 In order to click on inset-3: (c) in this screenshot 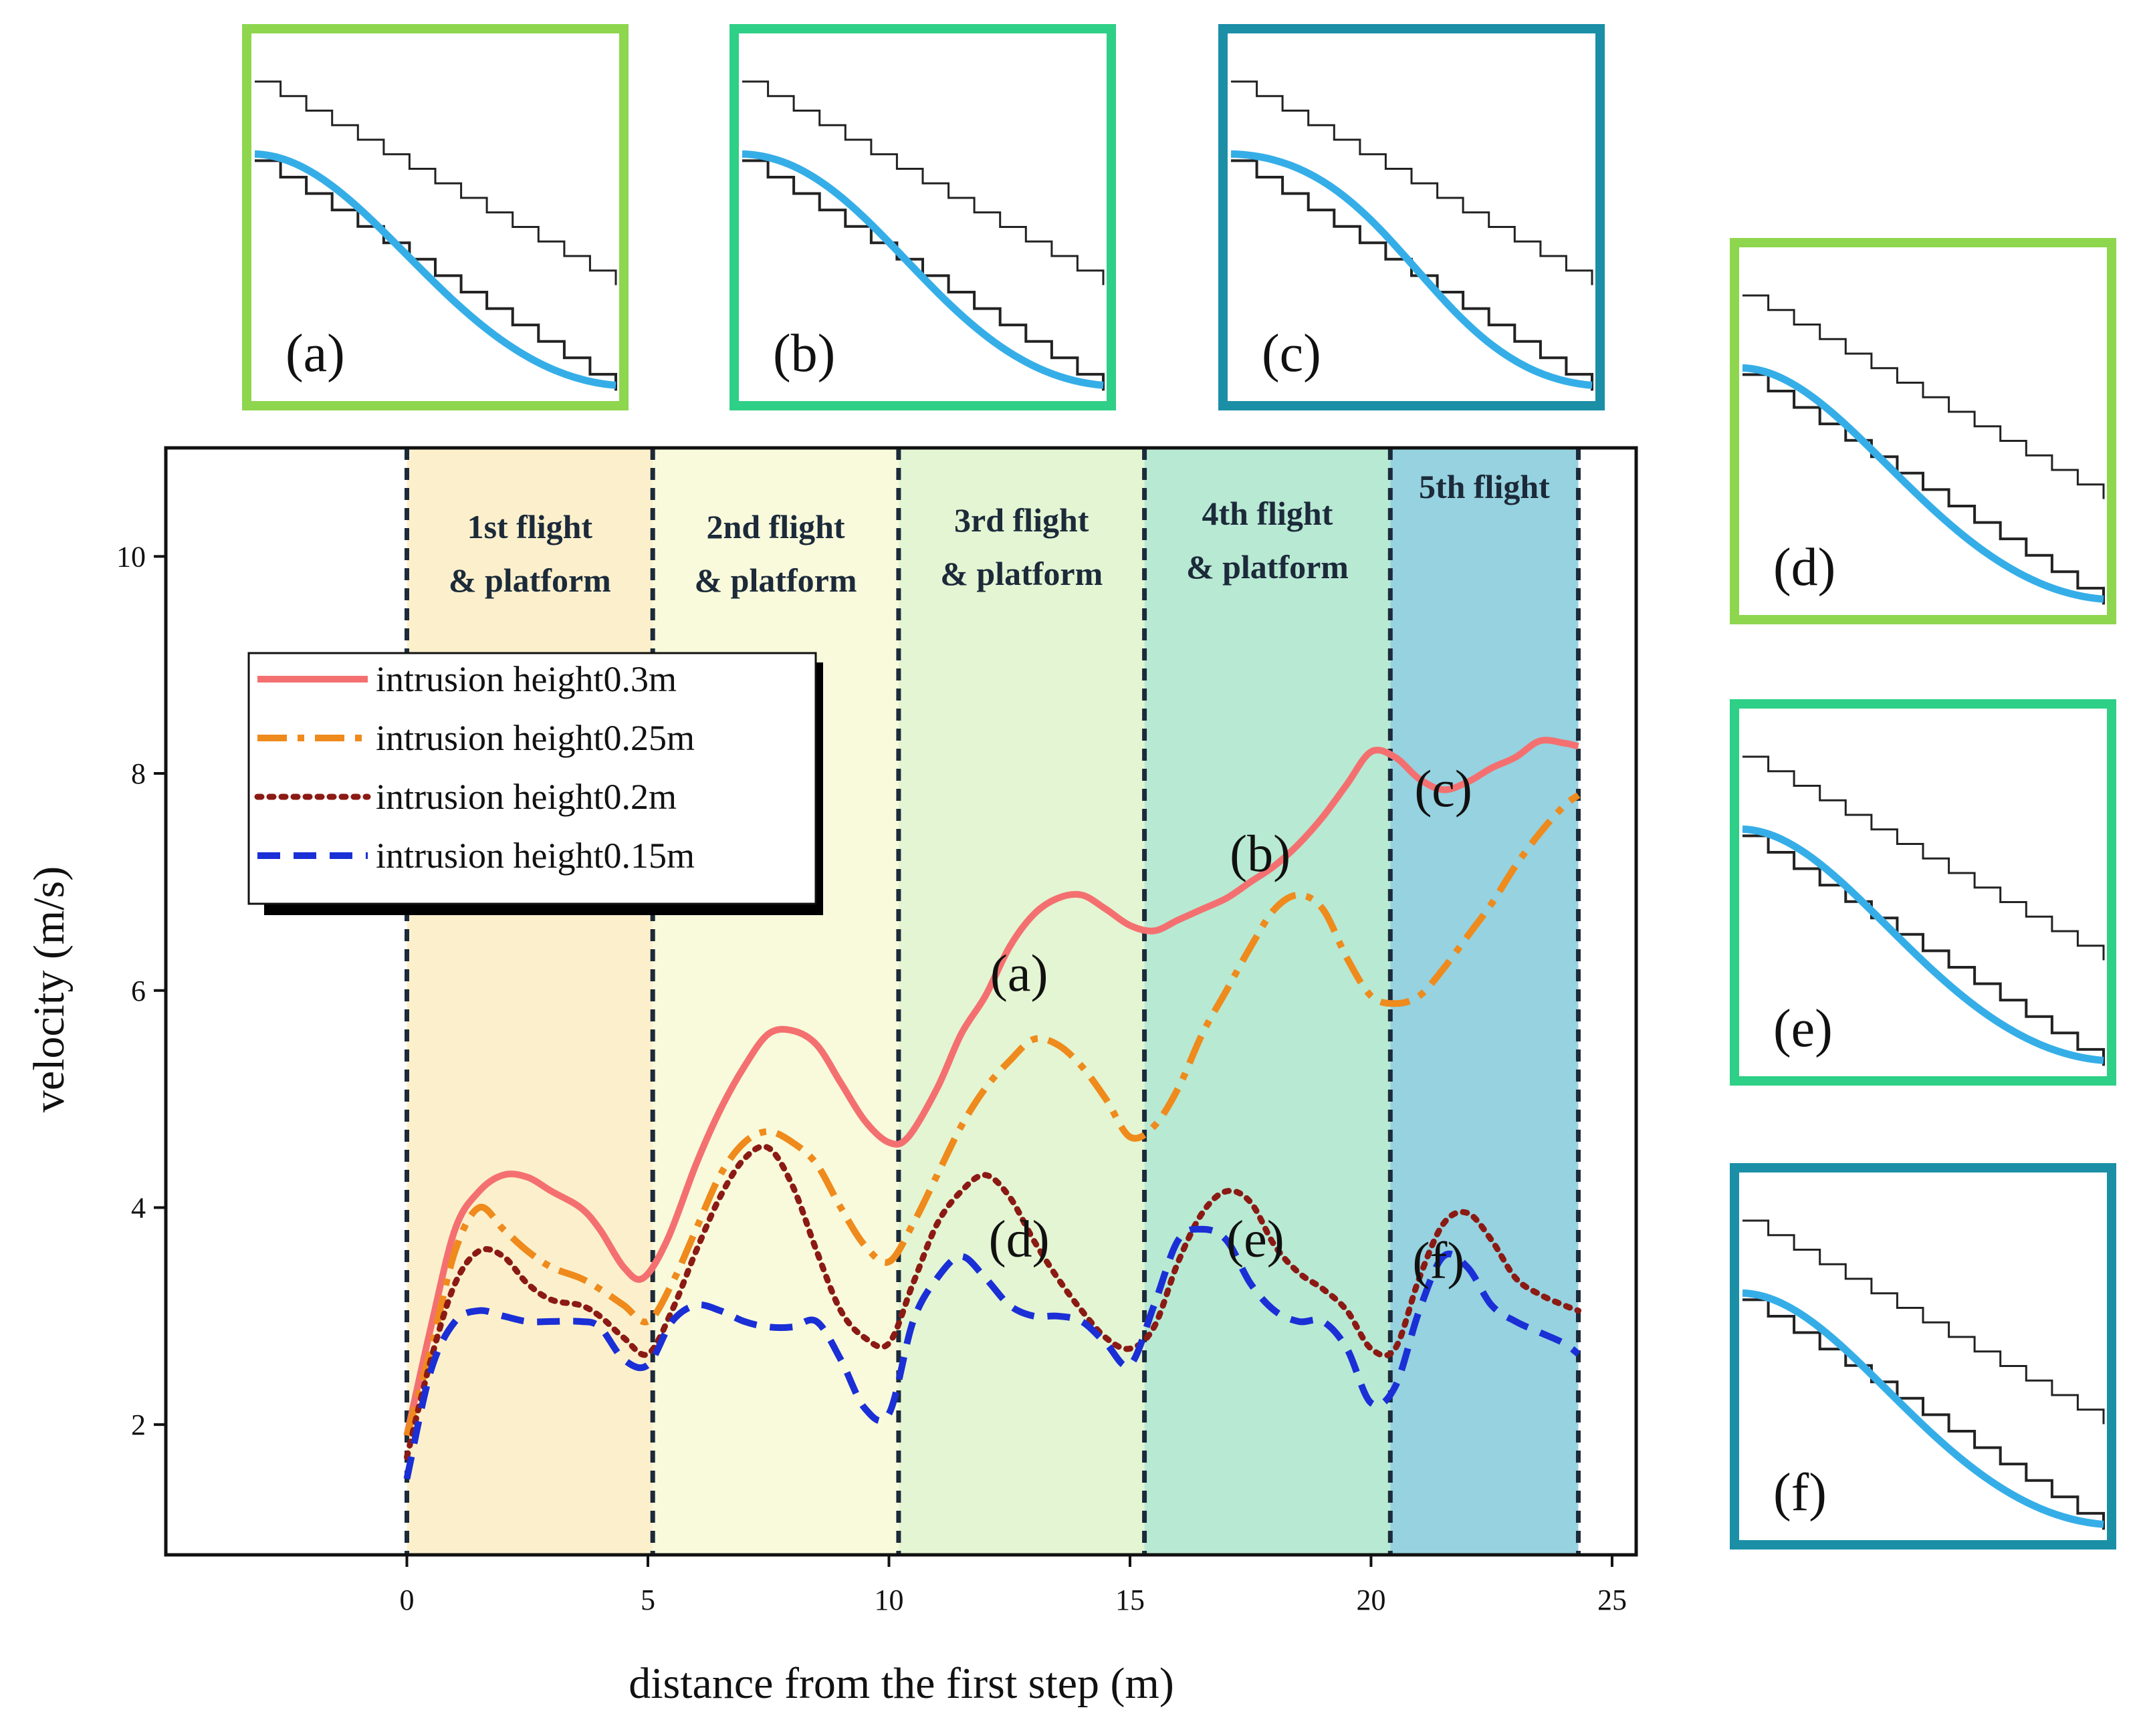, I will do `click(1411, 217)`.